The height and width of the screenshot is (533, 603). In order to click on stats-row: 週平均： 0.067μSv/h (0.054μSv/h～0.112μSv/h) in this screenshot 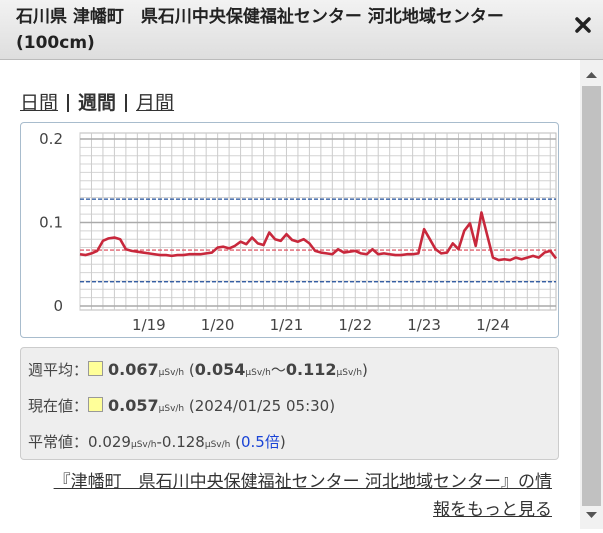, I will do `click(293, 371)`.